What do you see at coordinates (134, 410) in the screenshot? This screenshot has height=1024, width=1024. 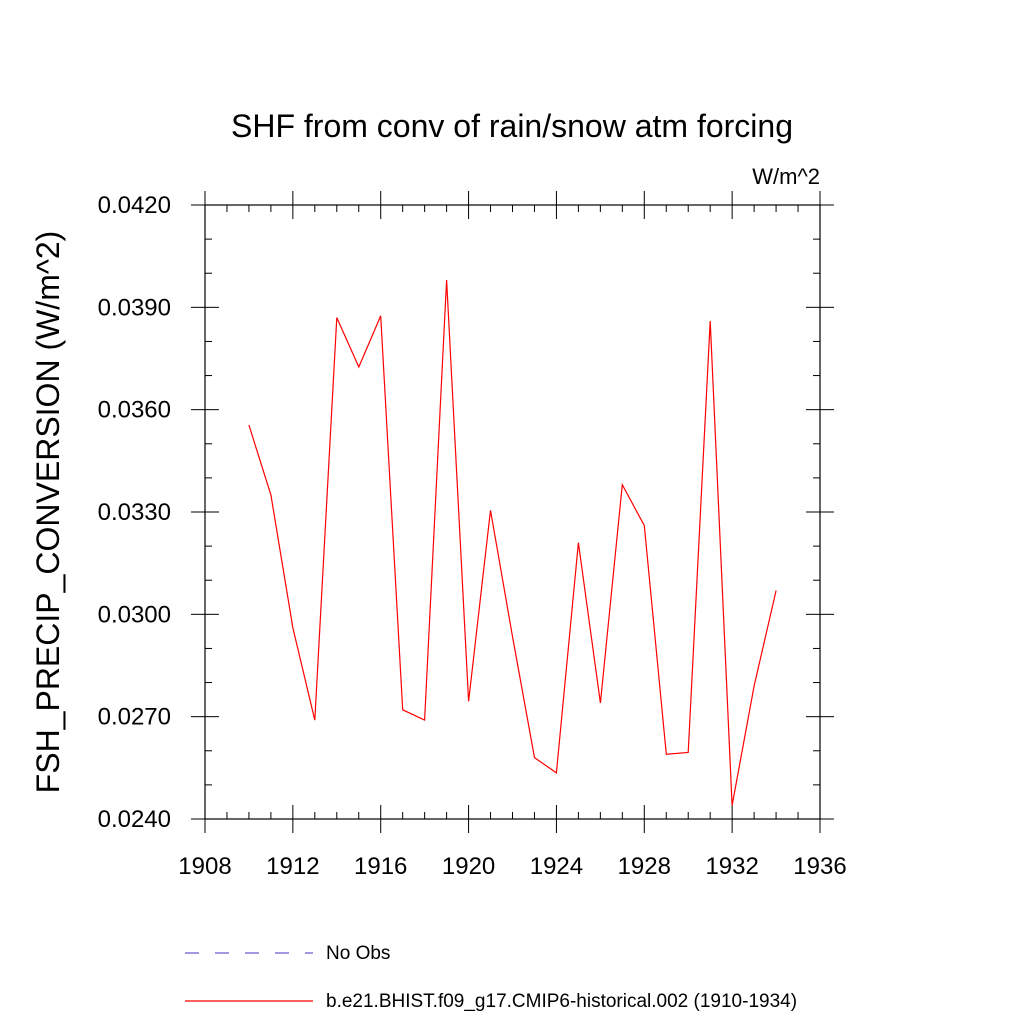 I see `y-tick-label: 0.0360` at bounding box center [134, 410].